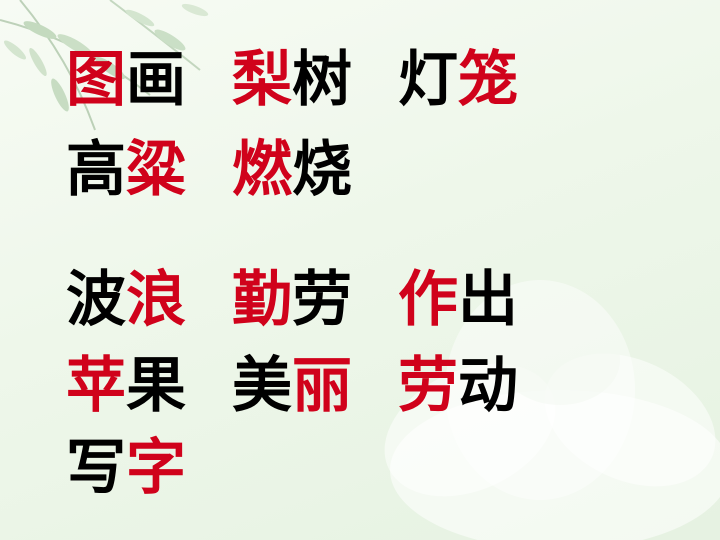 This screenshot has width=720, height=540. Describe the element at coordinates (262, 80) in the screenshot. I see `character-highlighted: 梨` at that location.